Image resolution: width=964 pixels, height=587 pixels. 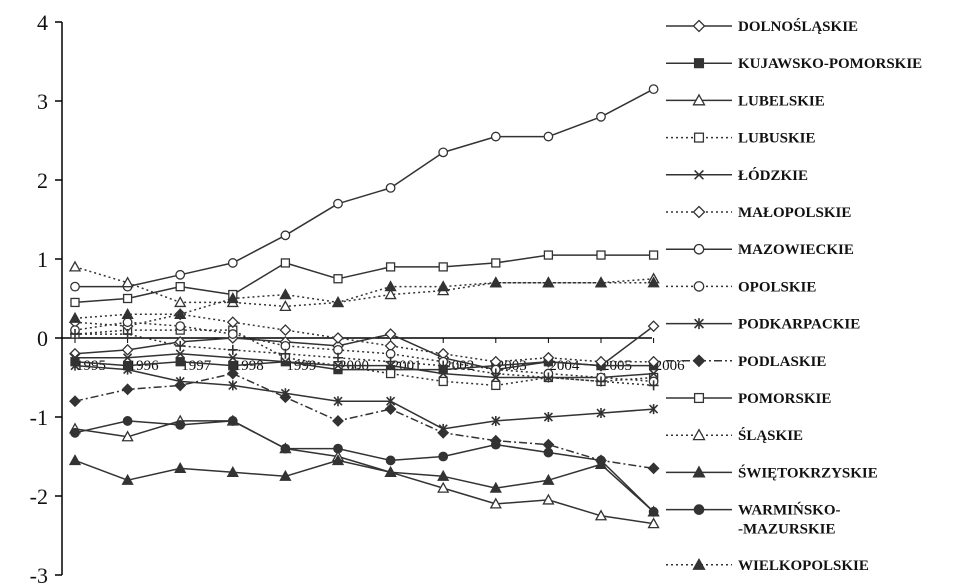 I want to click on x-tick-label: 1997, so click(x=196, y=366).